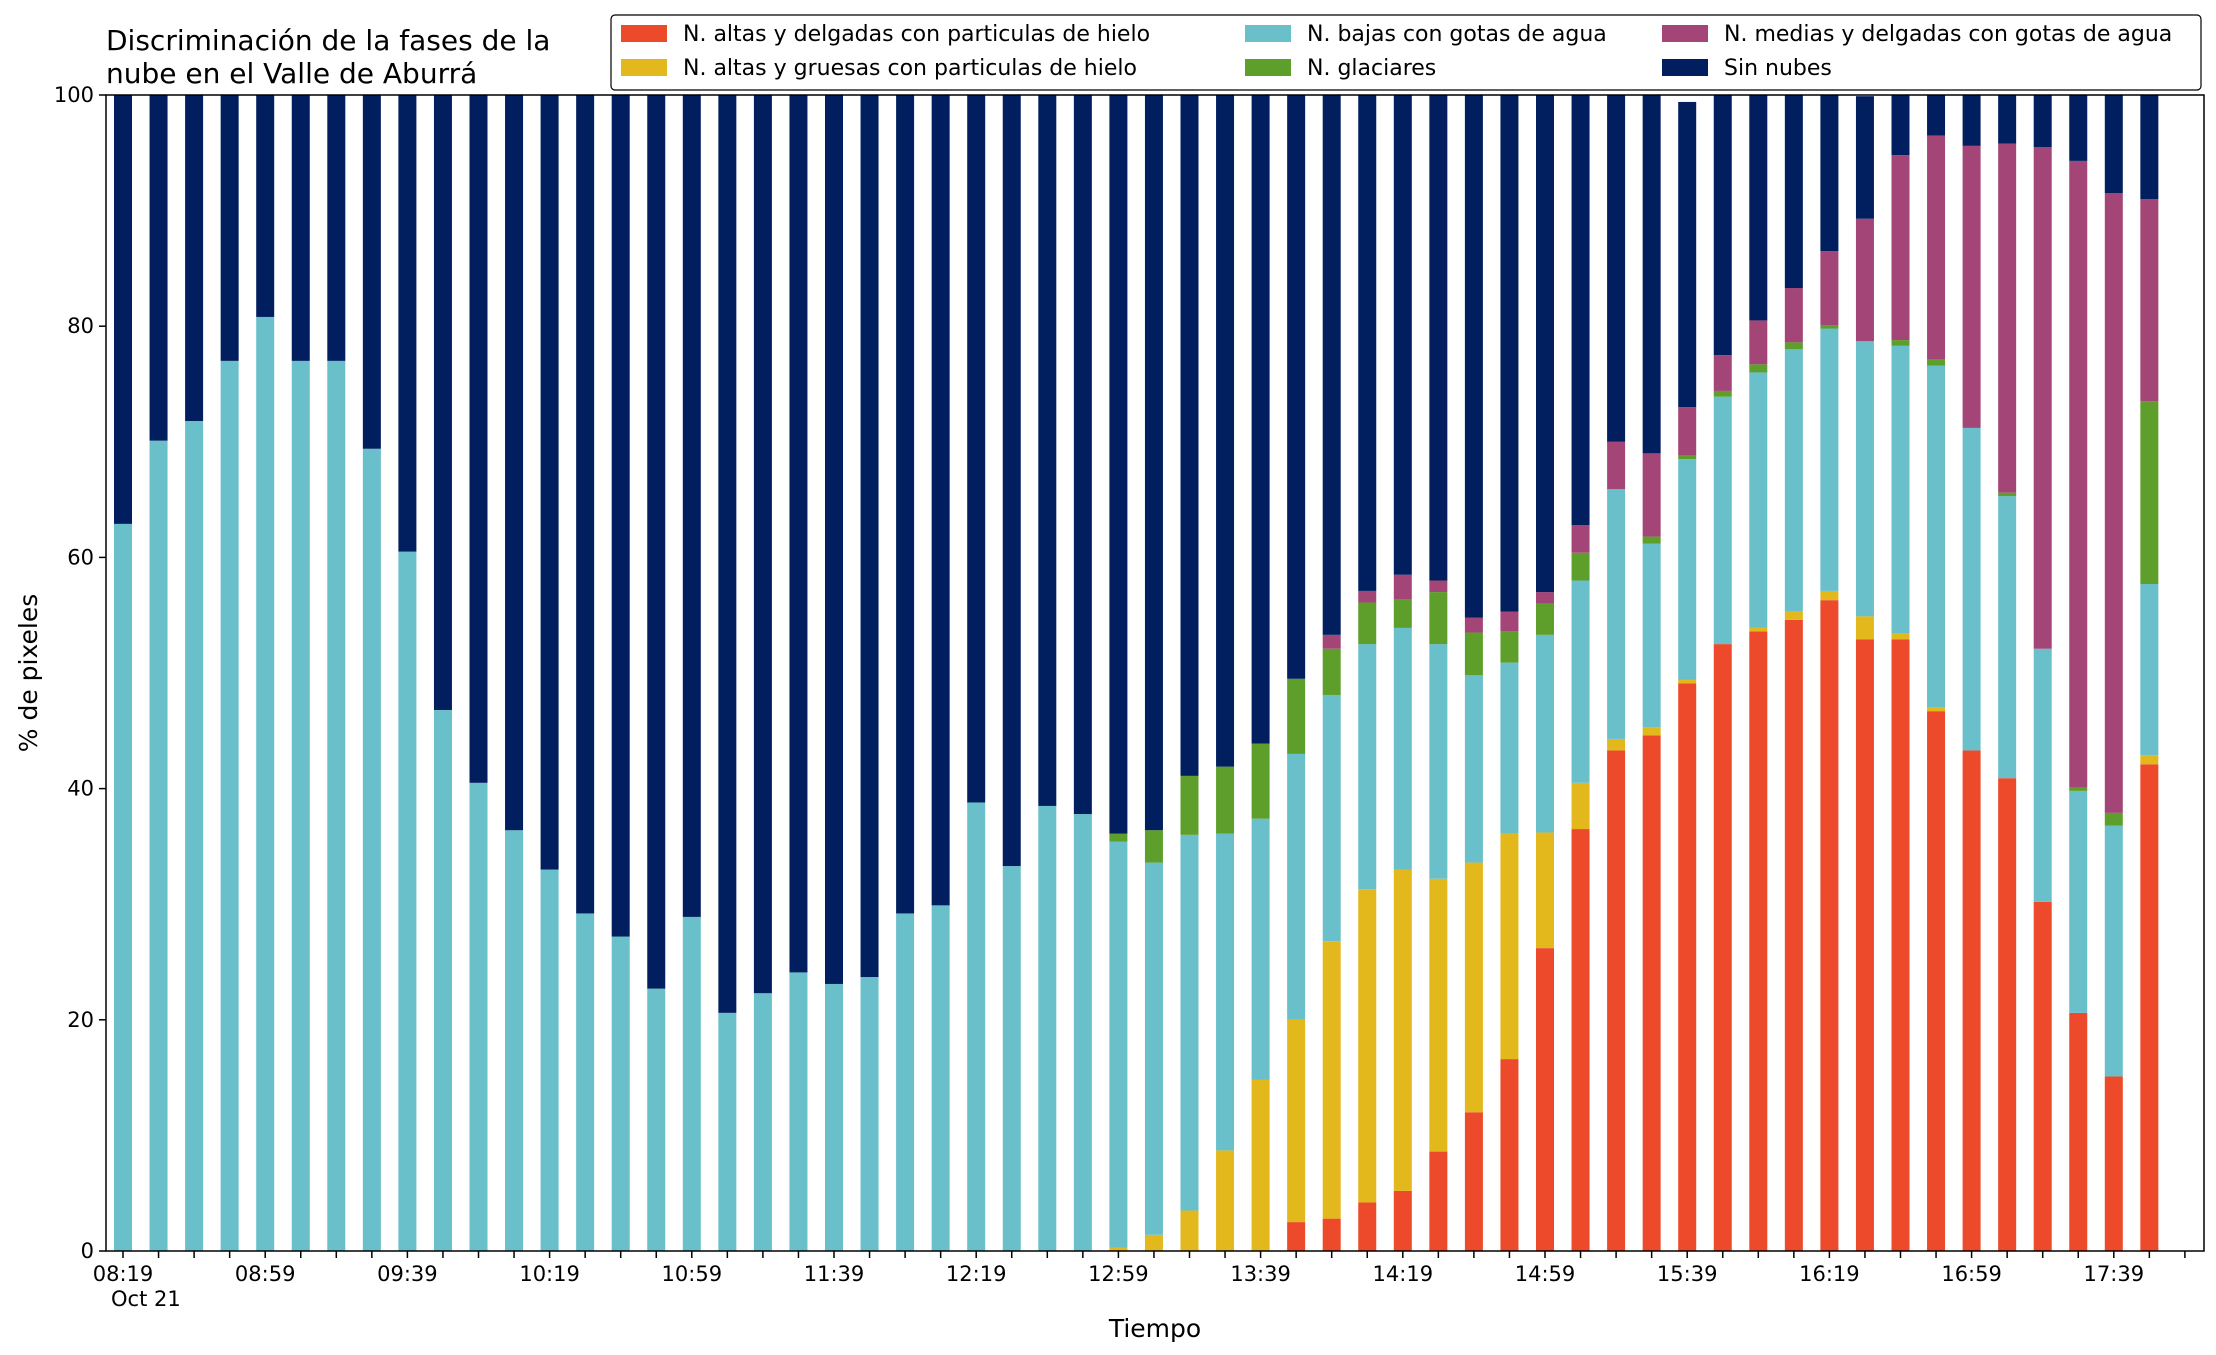 The width and height of the screenshot is (2216, 1355). I want to click on chart-title-line-2: nube en el Valle de Aburrá, so click(291, 73).